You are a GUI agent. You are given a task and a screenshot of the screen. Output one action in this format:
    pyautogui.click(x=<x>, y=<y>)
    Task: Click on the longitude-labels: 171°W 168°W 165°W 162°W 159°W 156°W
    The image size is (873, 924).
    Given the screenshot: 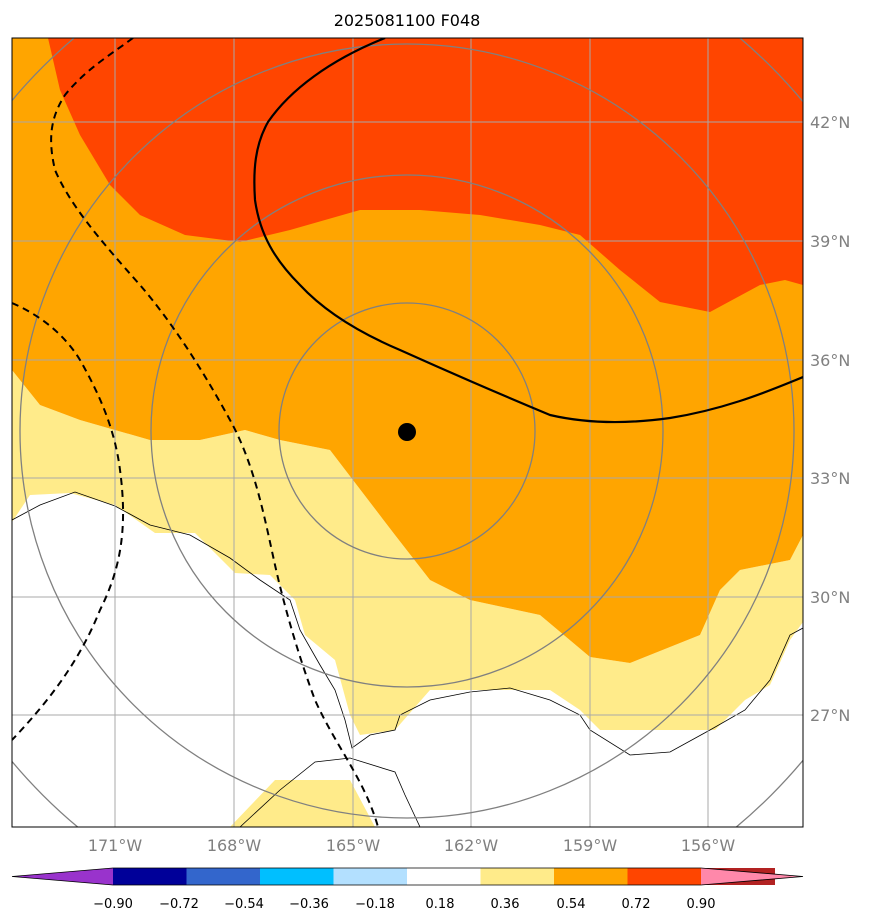 What is the action you would take?
    pyautogui.click(x=412, y=845)
    